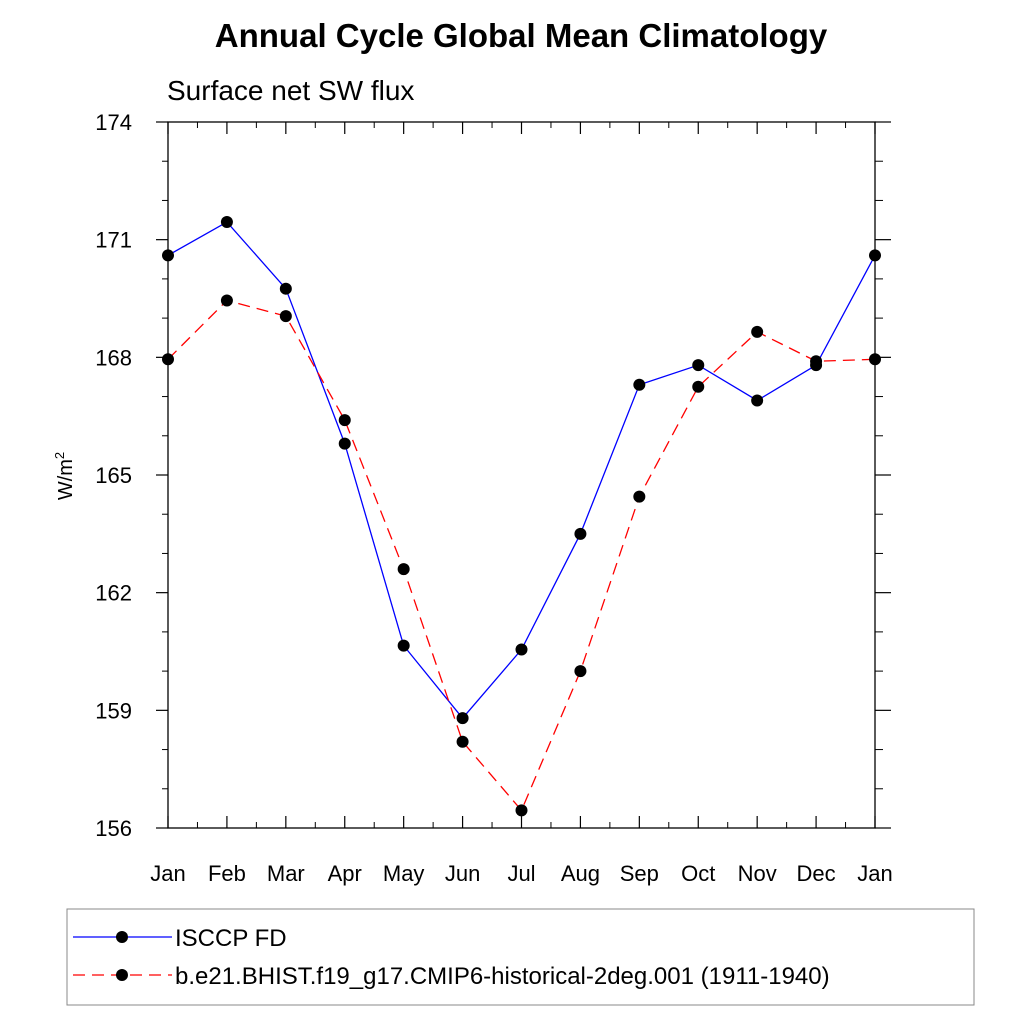 The height and width of the screenshot is (1029, 1024). What do you see at coordinates (113, 357) in the screenshot?
I see `y-tick-label: 168` at bounding box center [113, 357].